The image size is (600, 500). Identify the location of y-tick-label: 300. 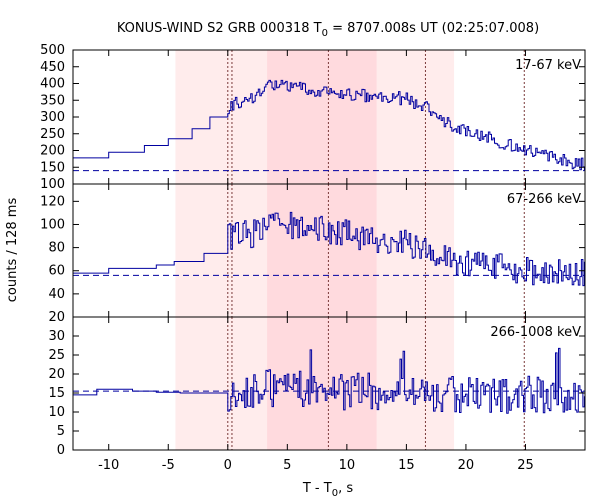
(52, 117).